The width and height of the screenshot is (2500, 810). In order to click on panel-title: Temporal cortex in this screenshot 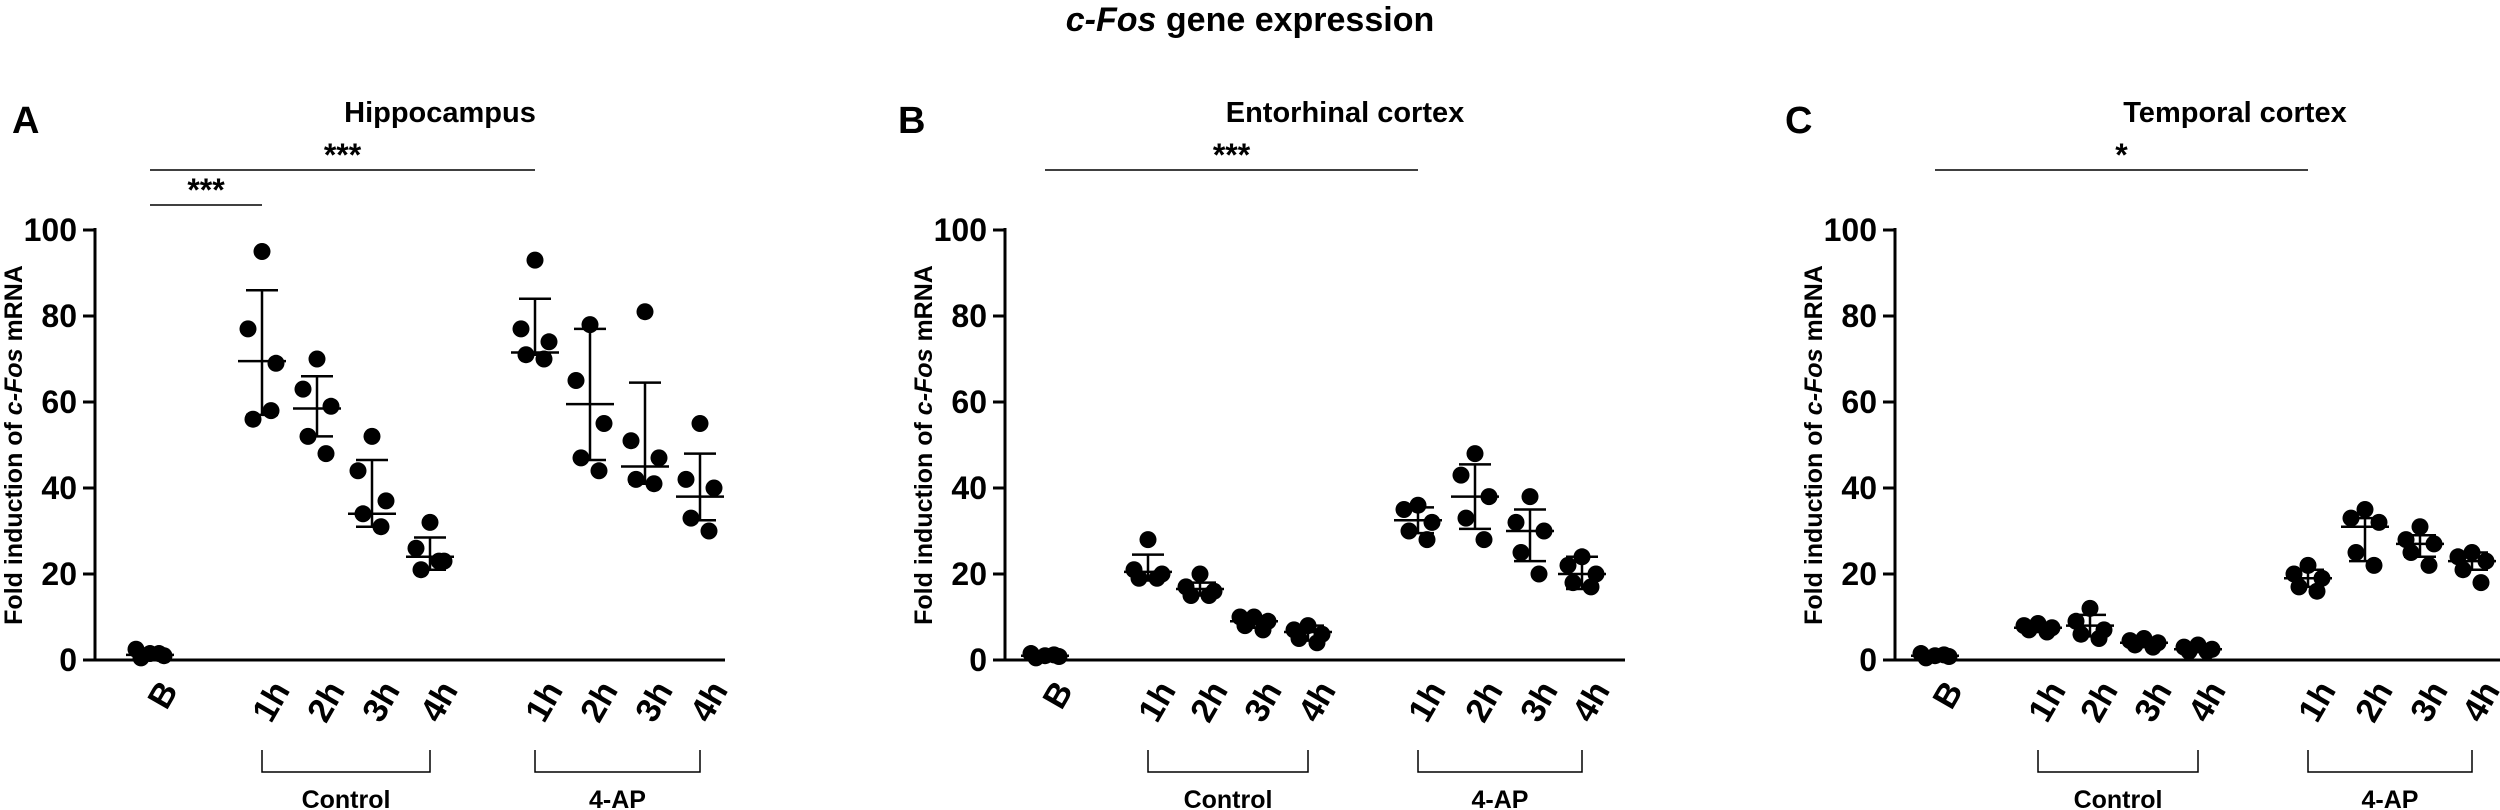, I will do `click(2234, 113)`.